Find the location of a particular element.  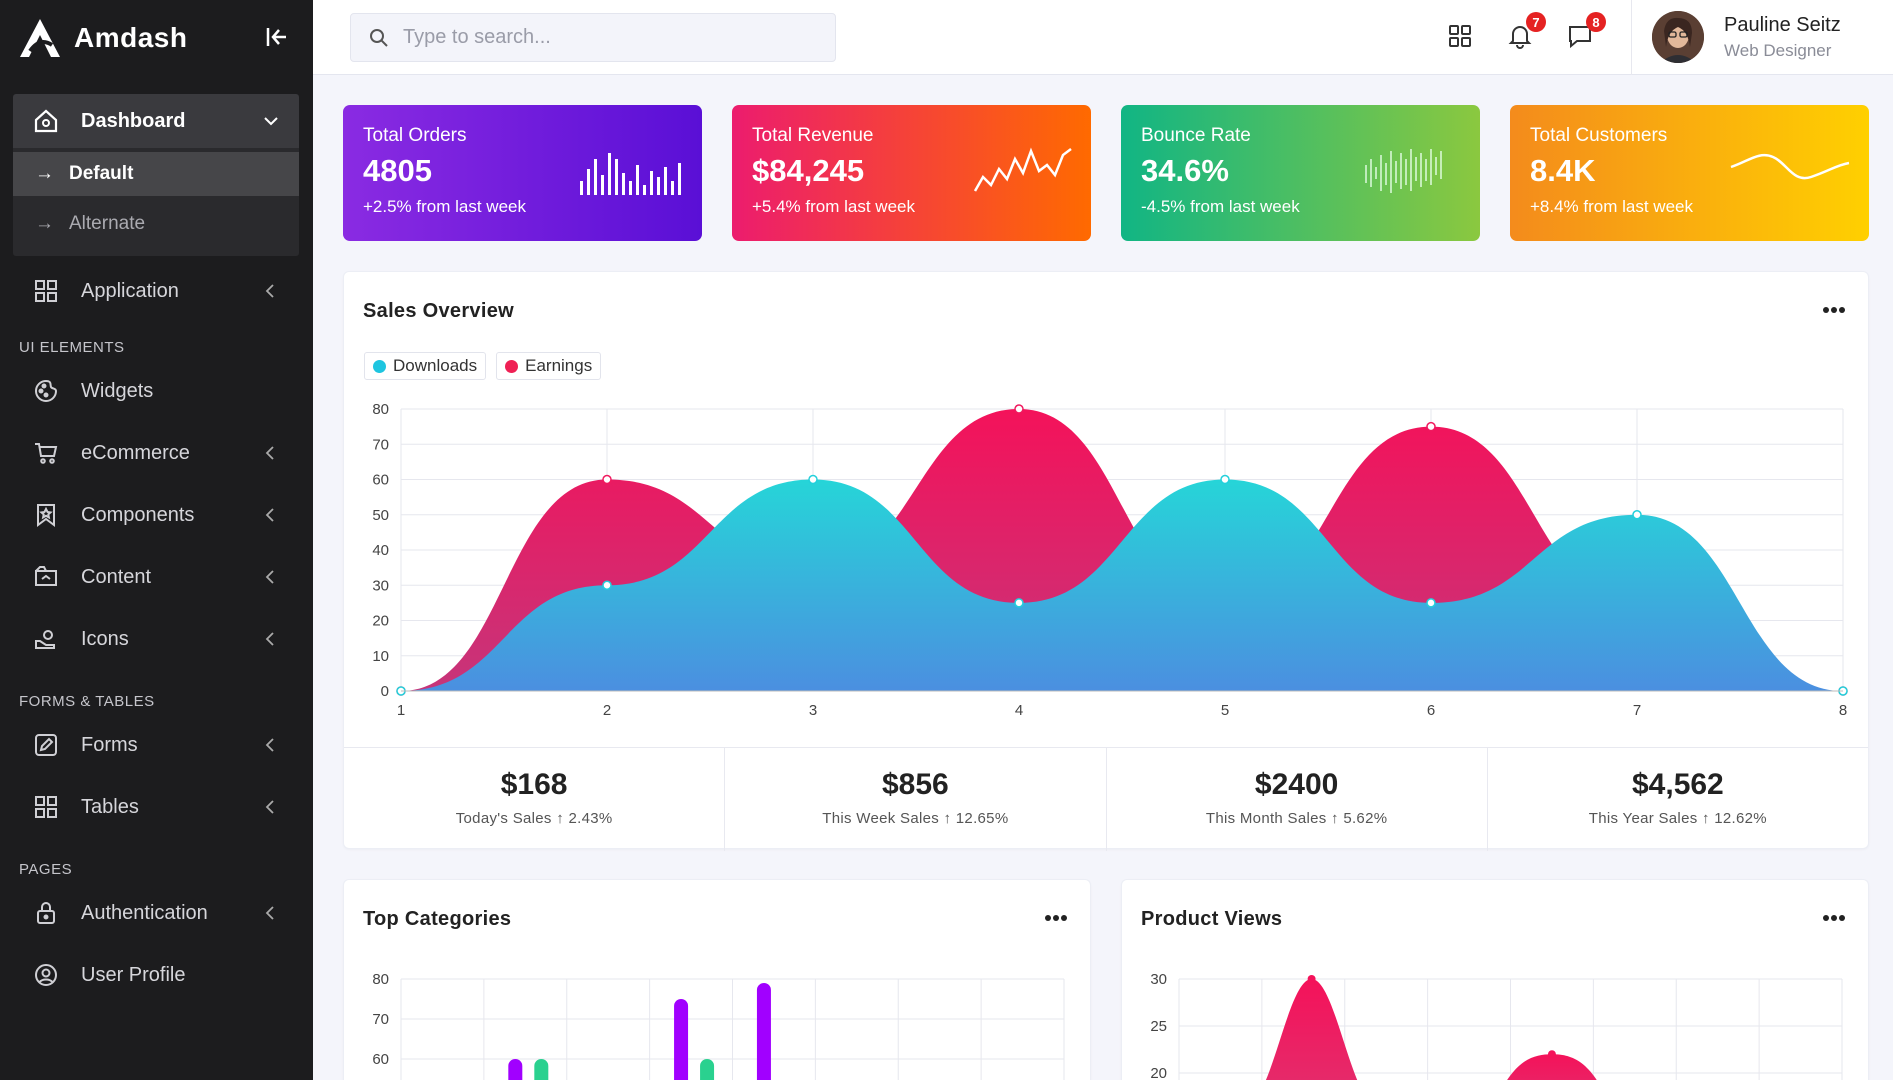

section-forms-tables: FORMS & TABLES is located at coordinates (87, 701).